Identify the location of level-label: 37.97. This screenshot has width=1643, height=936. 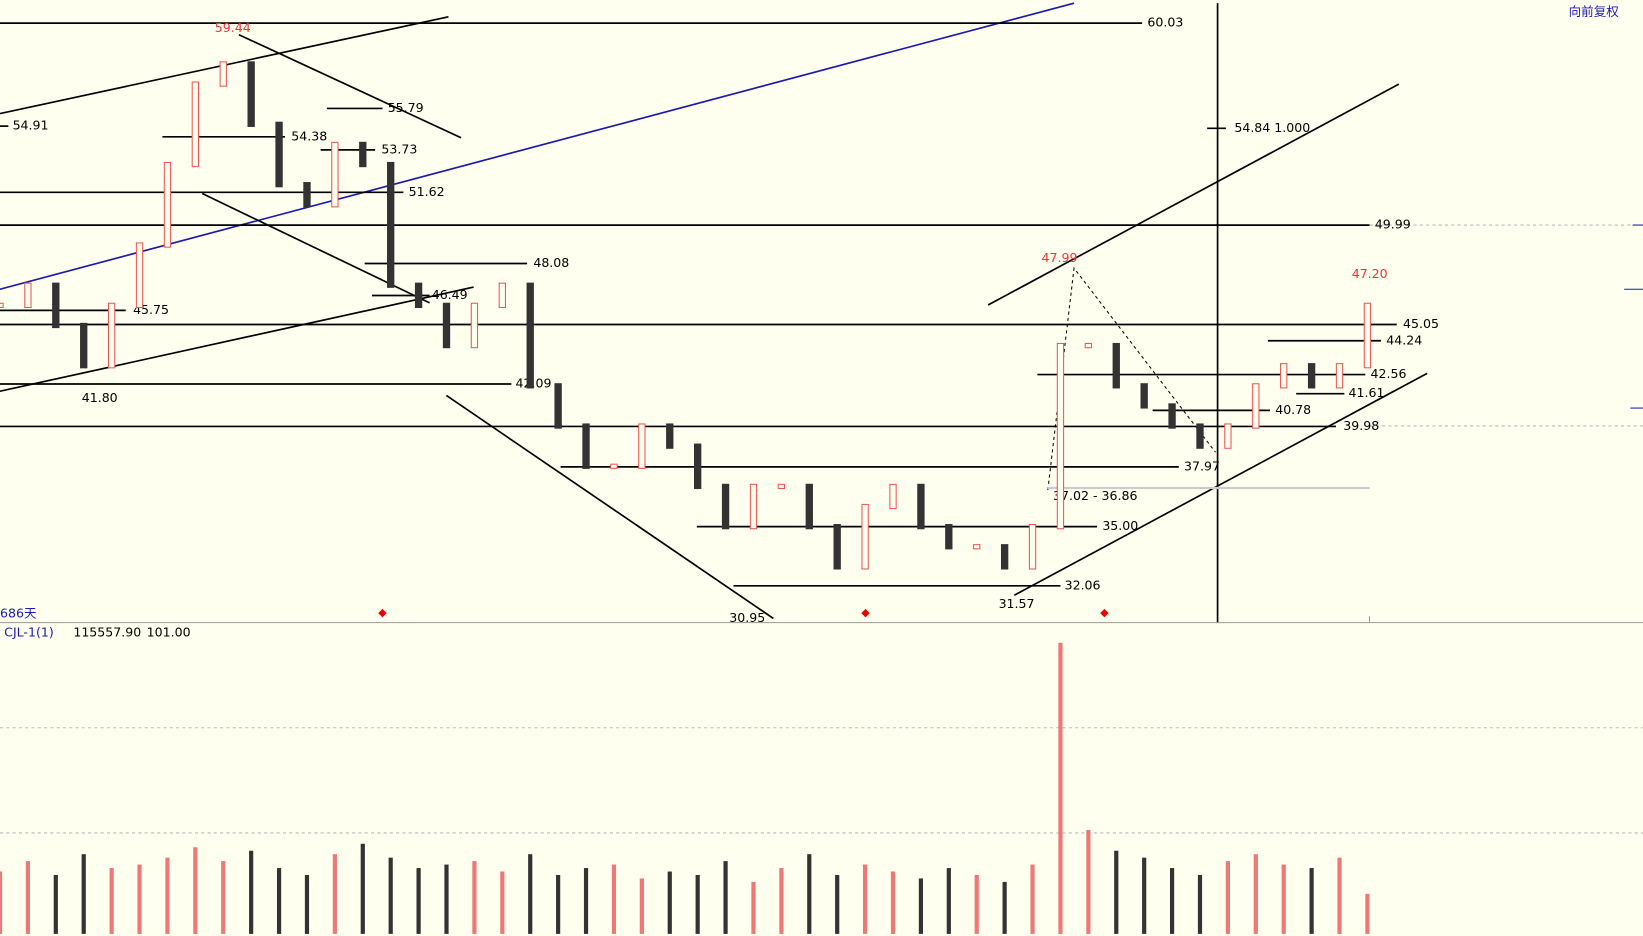
(1202, 465).